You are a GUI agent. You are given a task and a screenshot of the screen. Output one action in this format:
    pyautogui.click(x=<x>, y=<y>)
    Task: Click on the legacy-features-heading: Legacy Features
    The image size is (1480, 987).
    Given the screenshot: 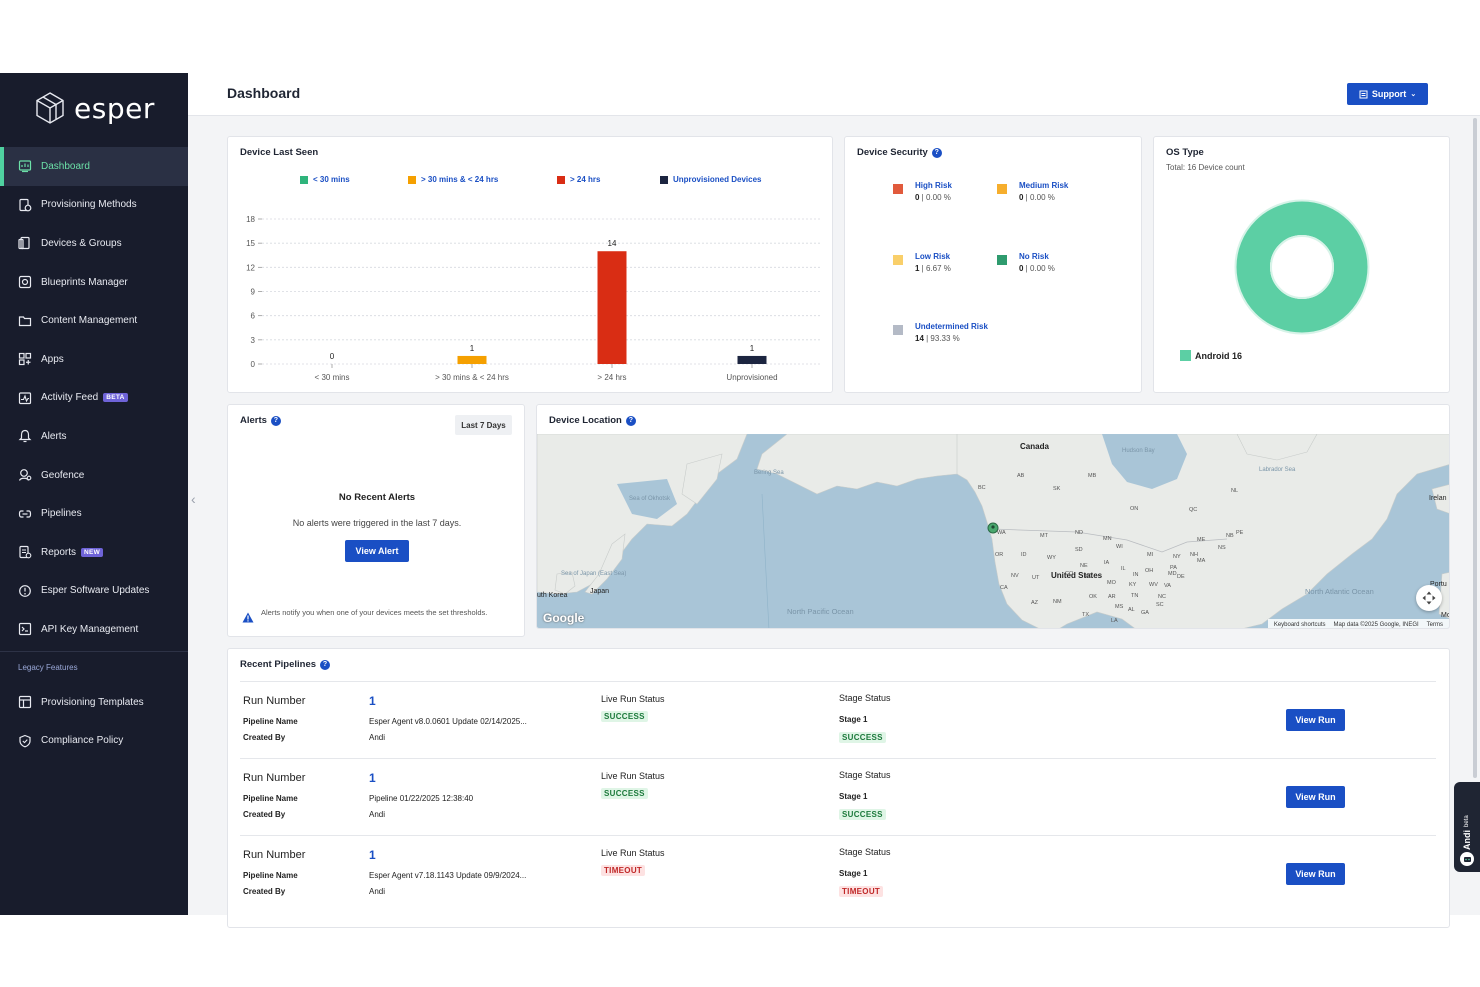 What is the action you would take?
    pyautogui.click(x=94, y=666)
    